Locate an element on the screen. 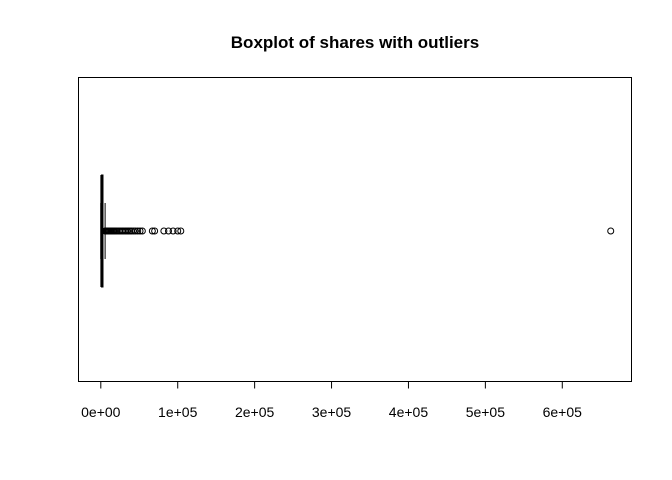  x-axis: 0e+00 1e+05 2e+05 3e+05 4e+05 5e+05 6e+05 is located at coordinates (332, 400).